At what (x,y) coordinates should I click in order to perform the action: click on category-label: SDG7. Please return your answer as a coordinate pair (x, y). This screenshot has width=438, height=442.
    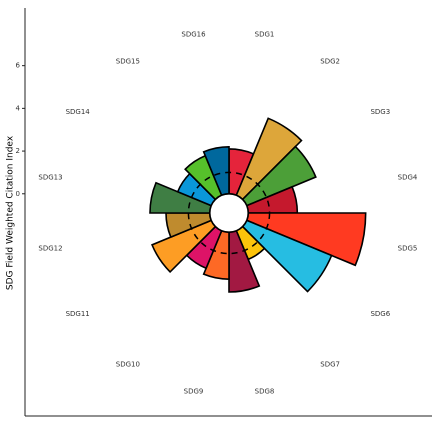
    Looking at the image, I should click on (330, 364).